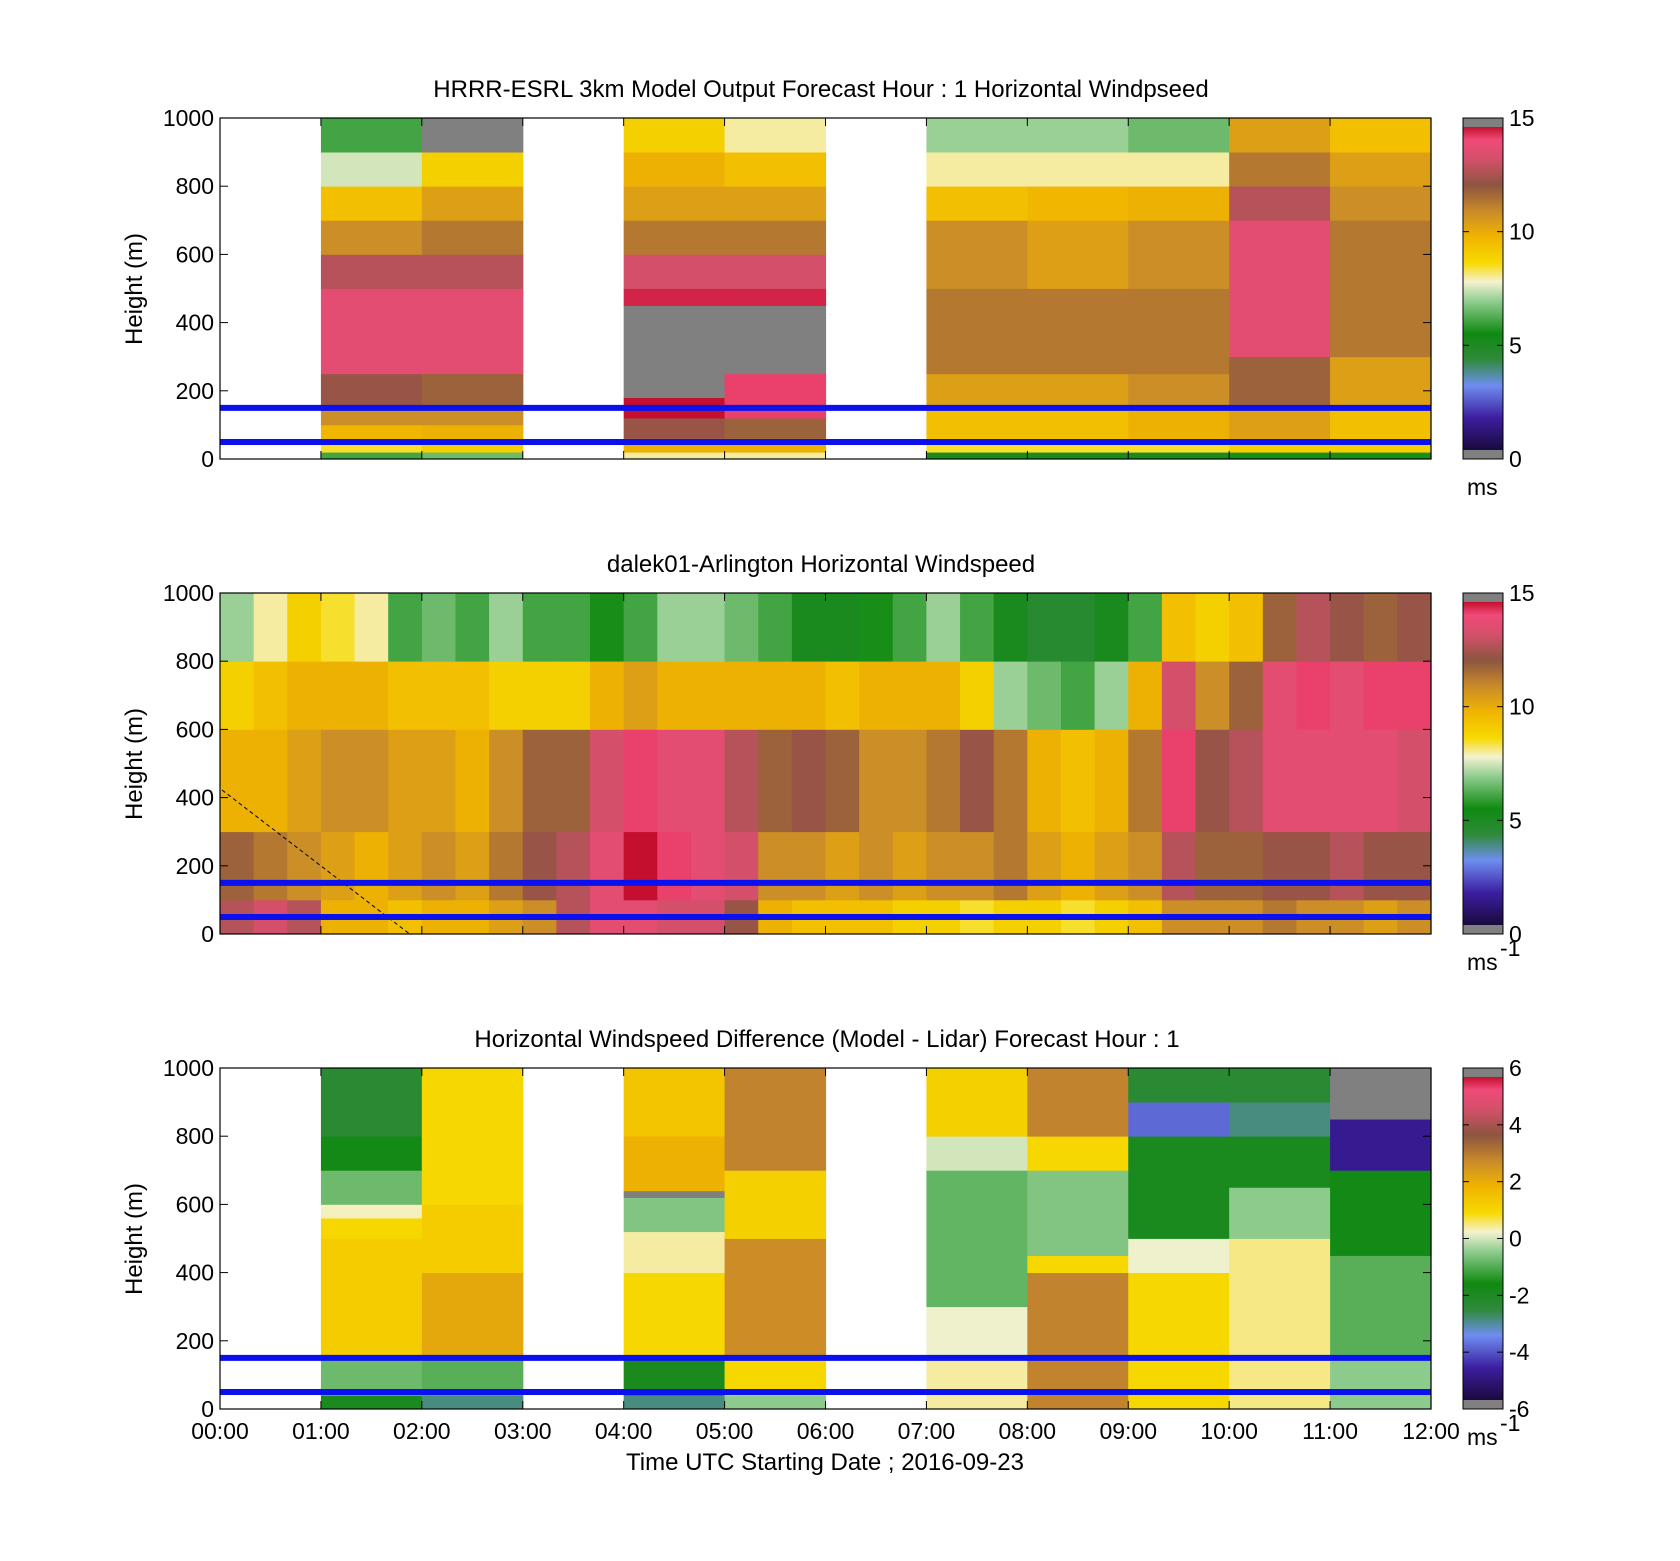  Describe the element at coordinates (725, 1431) in the screenshot. I see `x-tick-label: 05:00` at that location.